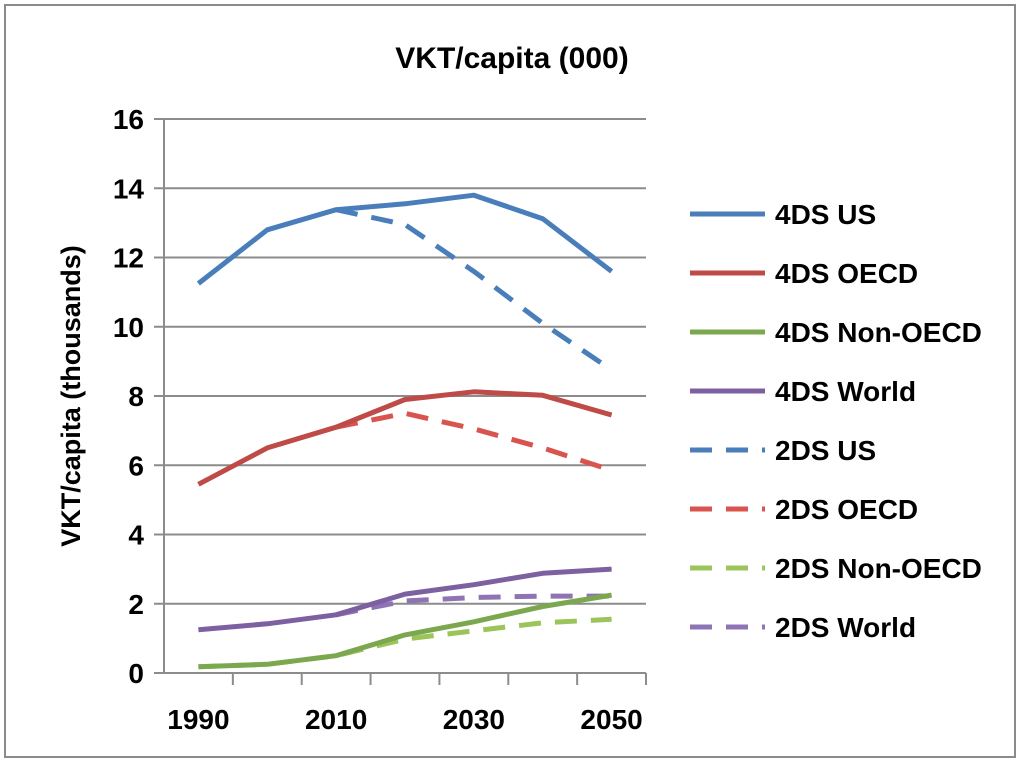  Describe the element at coordinates (473, 605) in the screenshot. I see `series-line-2ds-world` at that location.